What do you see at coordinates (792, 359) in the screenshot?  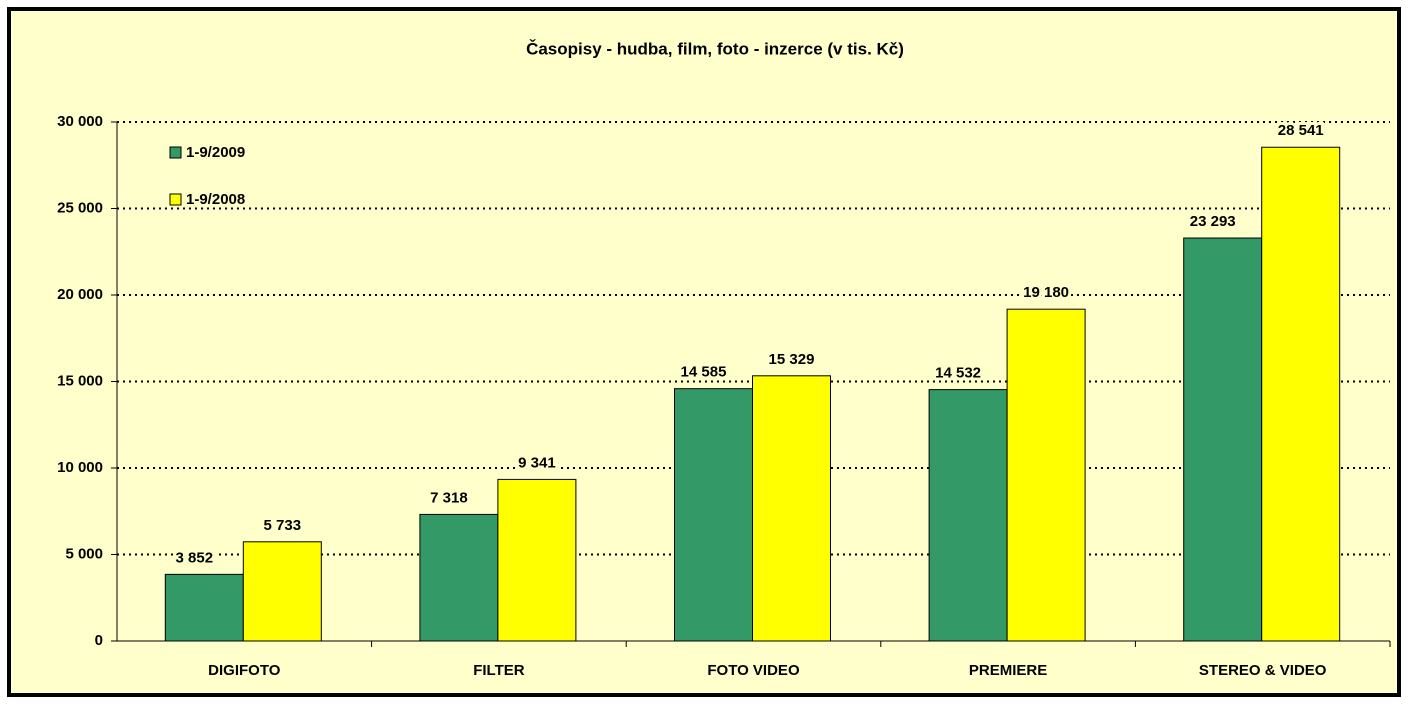 I see `data-label: 15 329` at bounding box center [792, 359].